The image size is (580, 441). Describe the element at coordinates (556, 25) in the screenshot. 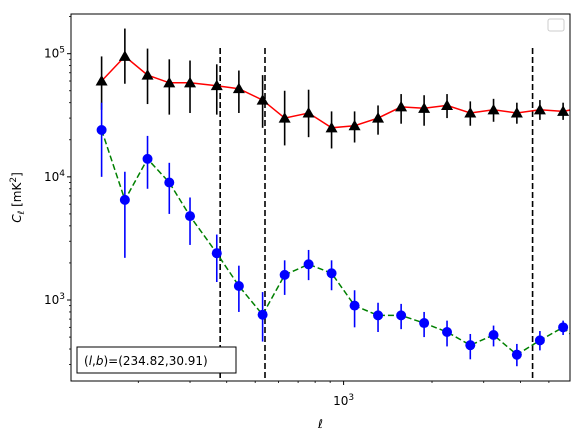

I see `legend-box` at that location.